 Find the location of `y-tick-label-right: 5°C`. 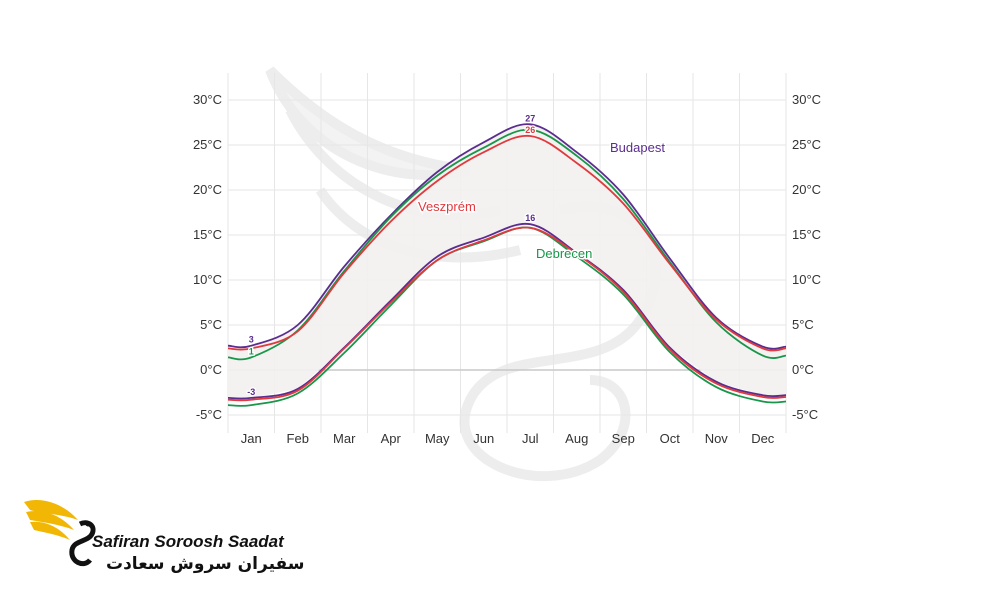

y-tick-label-right: 5°C is located at coordinates (803, 324).